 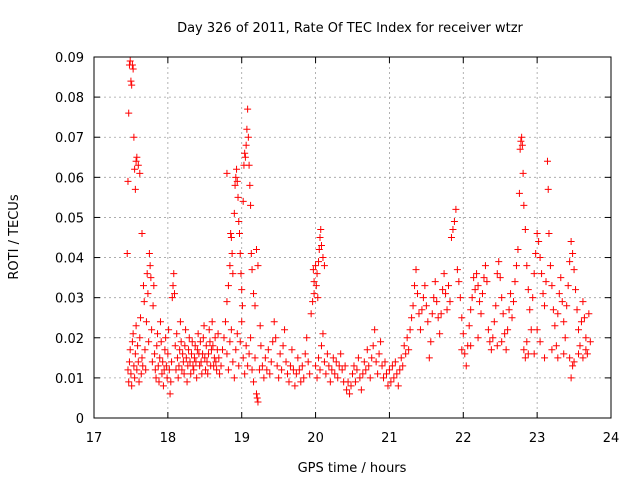 What do you see at coordinates (69, 58) in the screenshot?
I see `y-tick-label: 0.09` at bounding box center [69, 58].